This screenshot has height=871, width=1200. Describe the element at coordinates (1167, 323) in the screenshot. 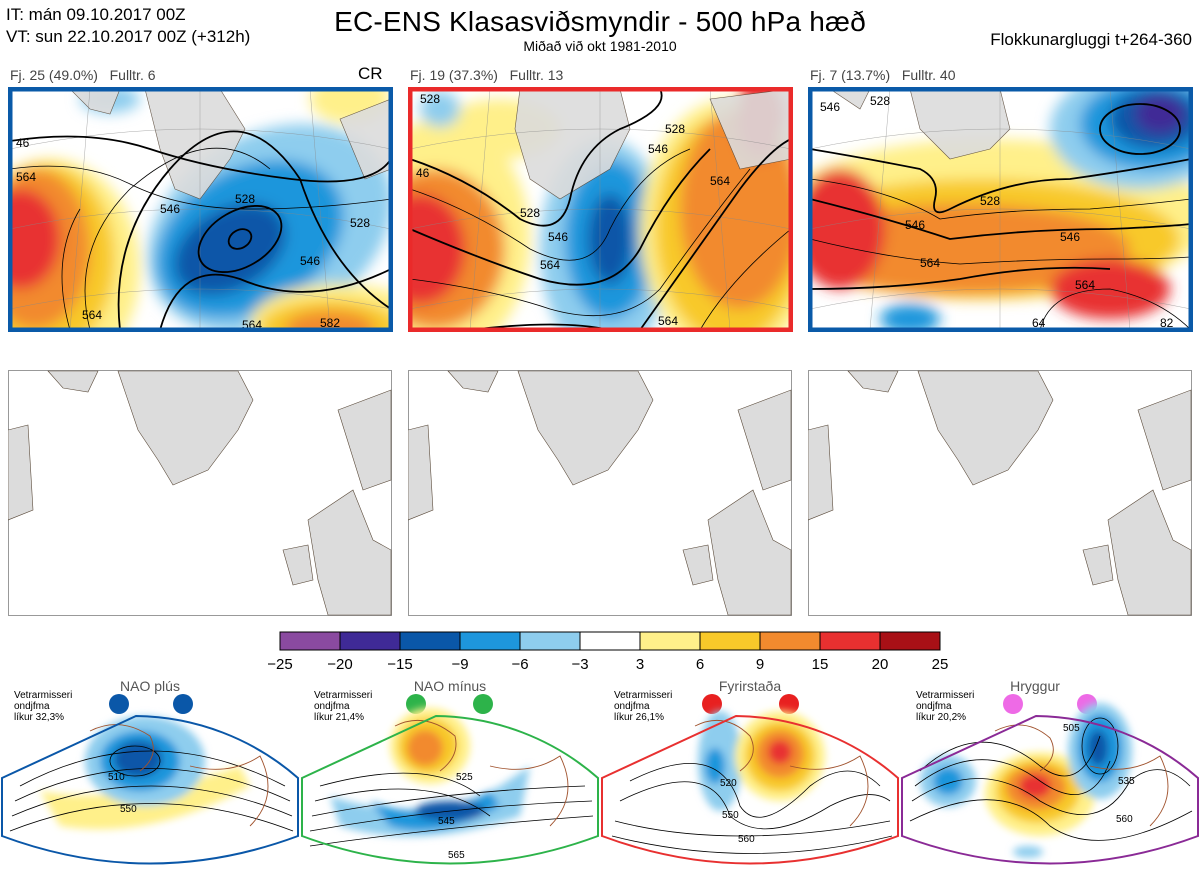

I see `contour-label: 82` at that location.